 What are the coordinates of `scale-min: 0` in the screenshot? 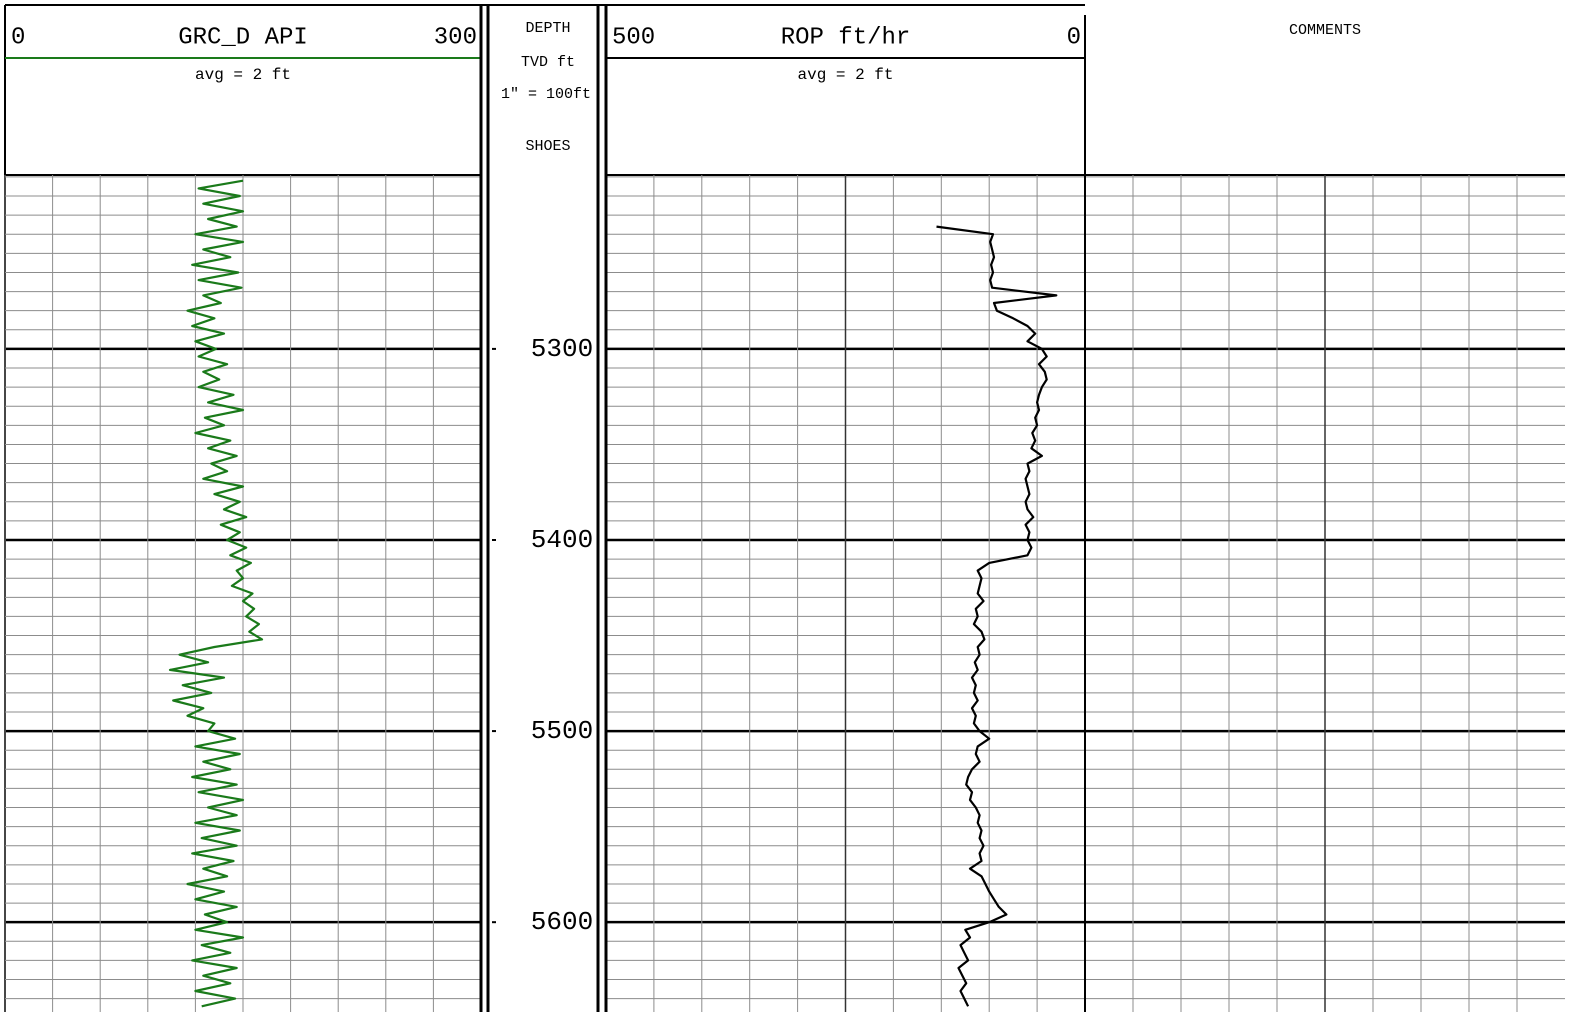 It's located at (18, 37).